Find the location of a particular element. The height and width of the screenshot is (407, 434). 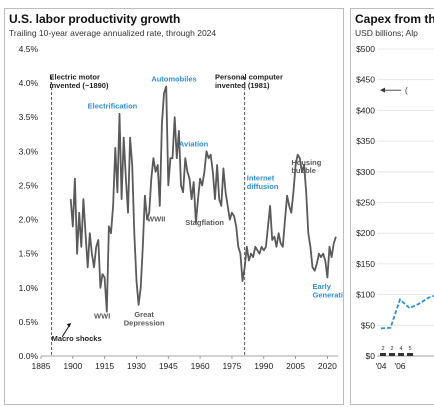

annotation-label: diffusion is located at coordinates (263, 186).